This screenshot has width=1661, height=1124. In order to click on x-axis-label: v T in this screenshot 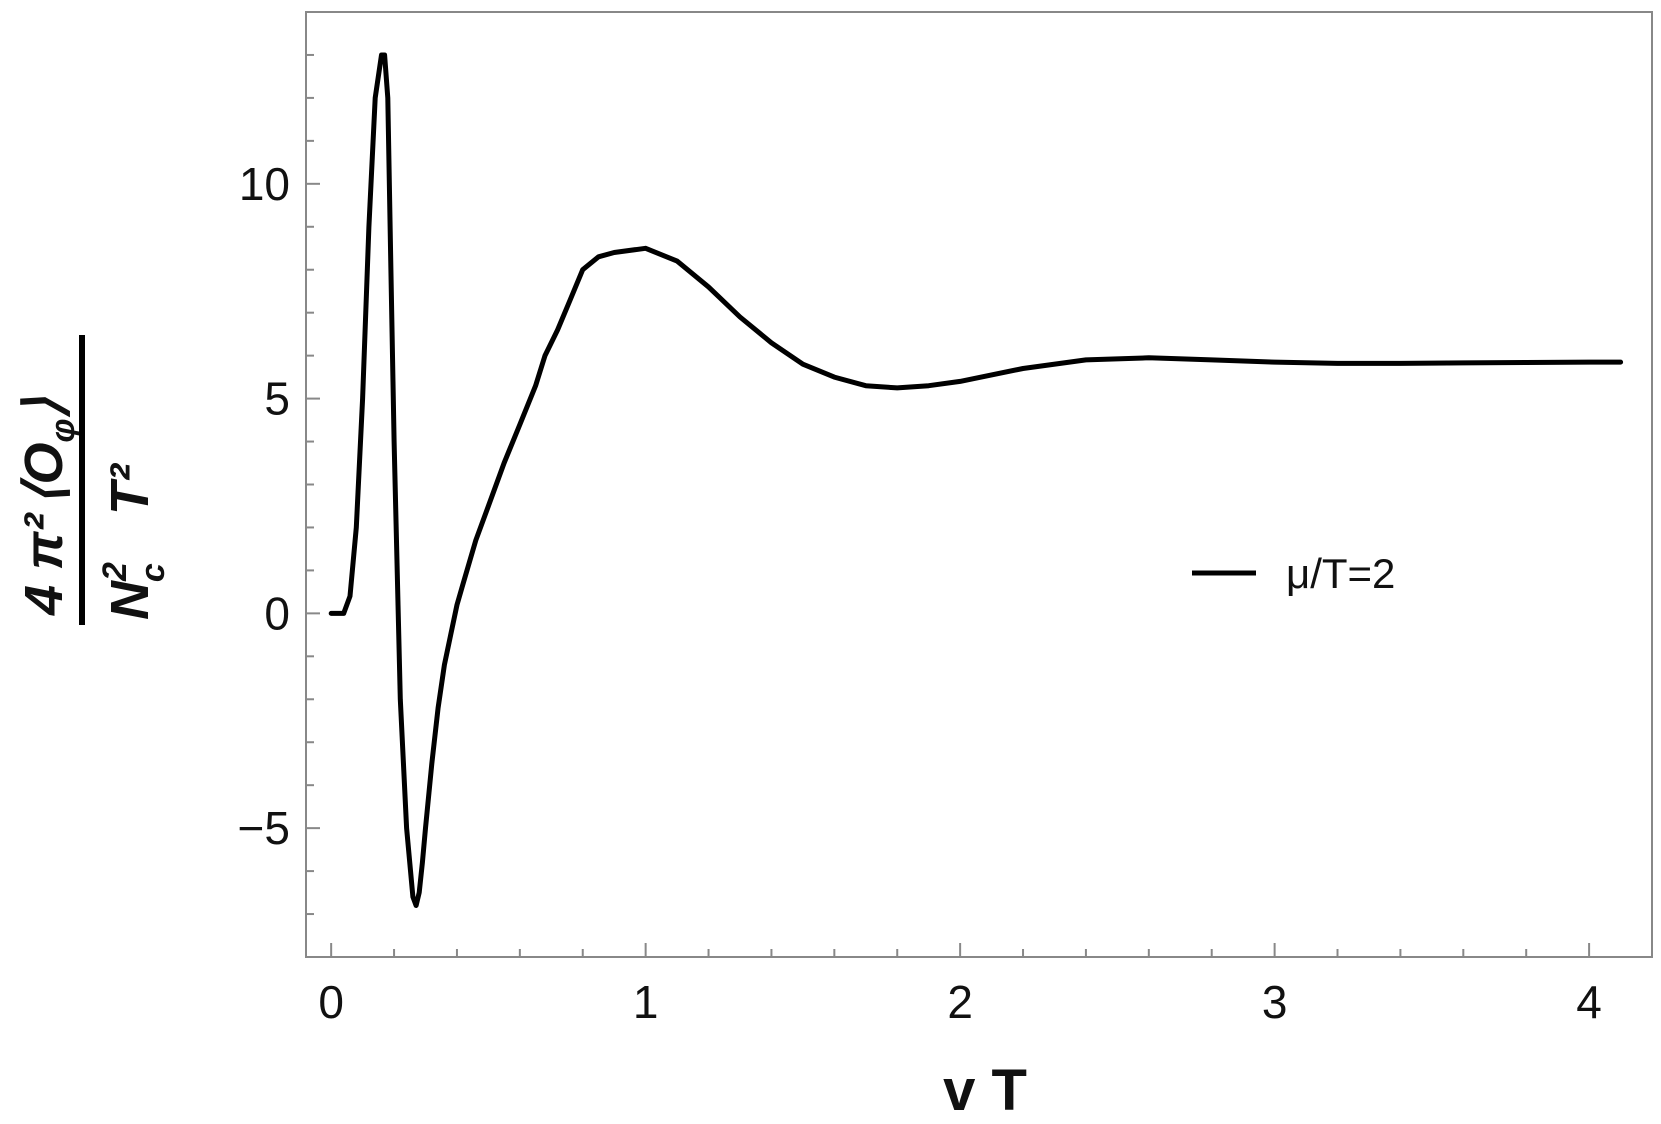, I will do `click(985, 1090)`.